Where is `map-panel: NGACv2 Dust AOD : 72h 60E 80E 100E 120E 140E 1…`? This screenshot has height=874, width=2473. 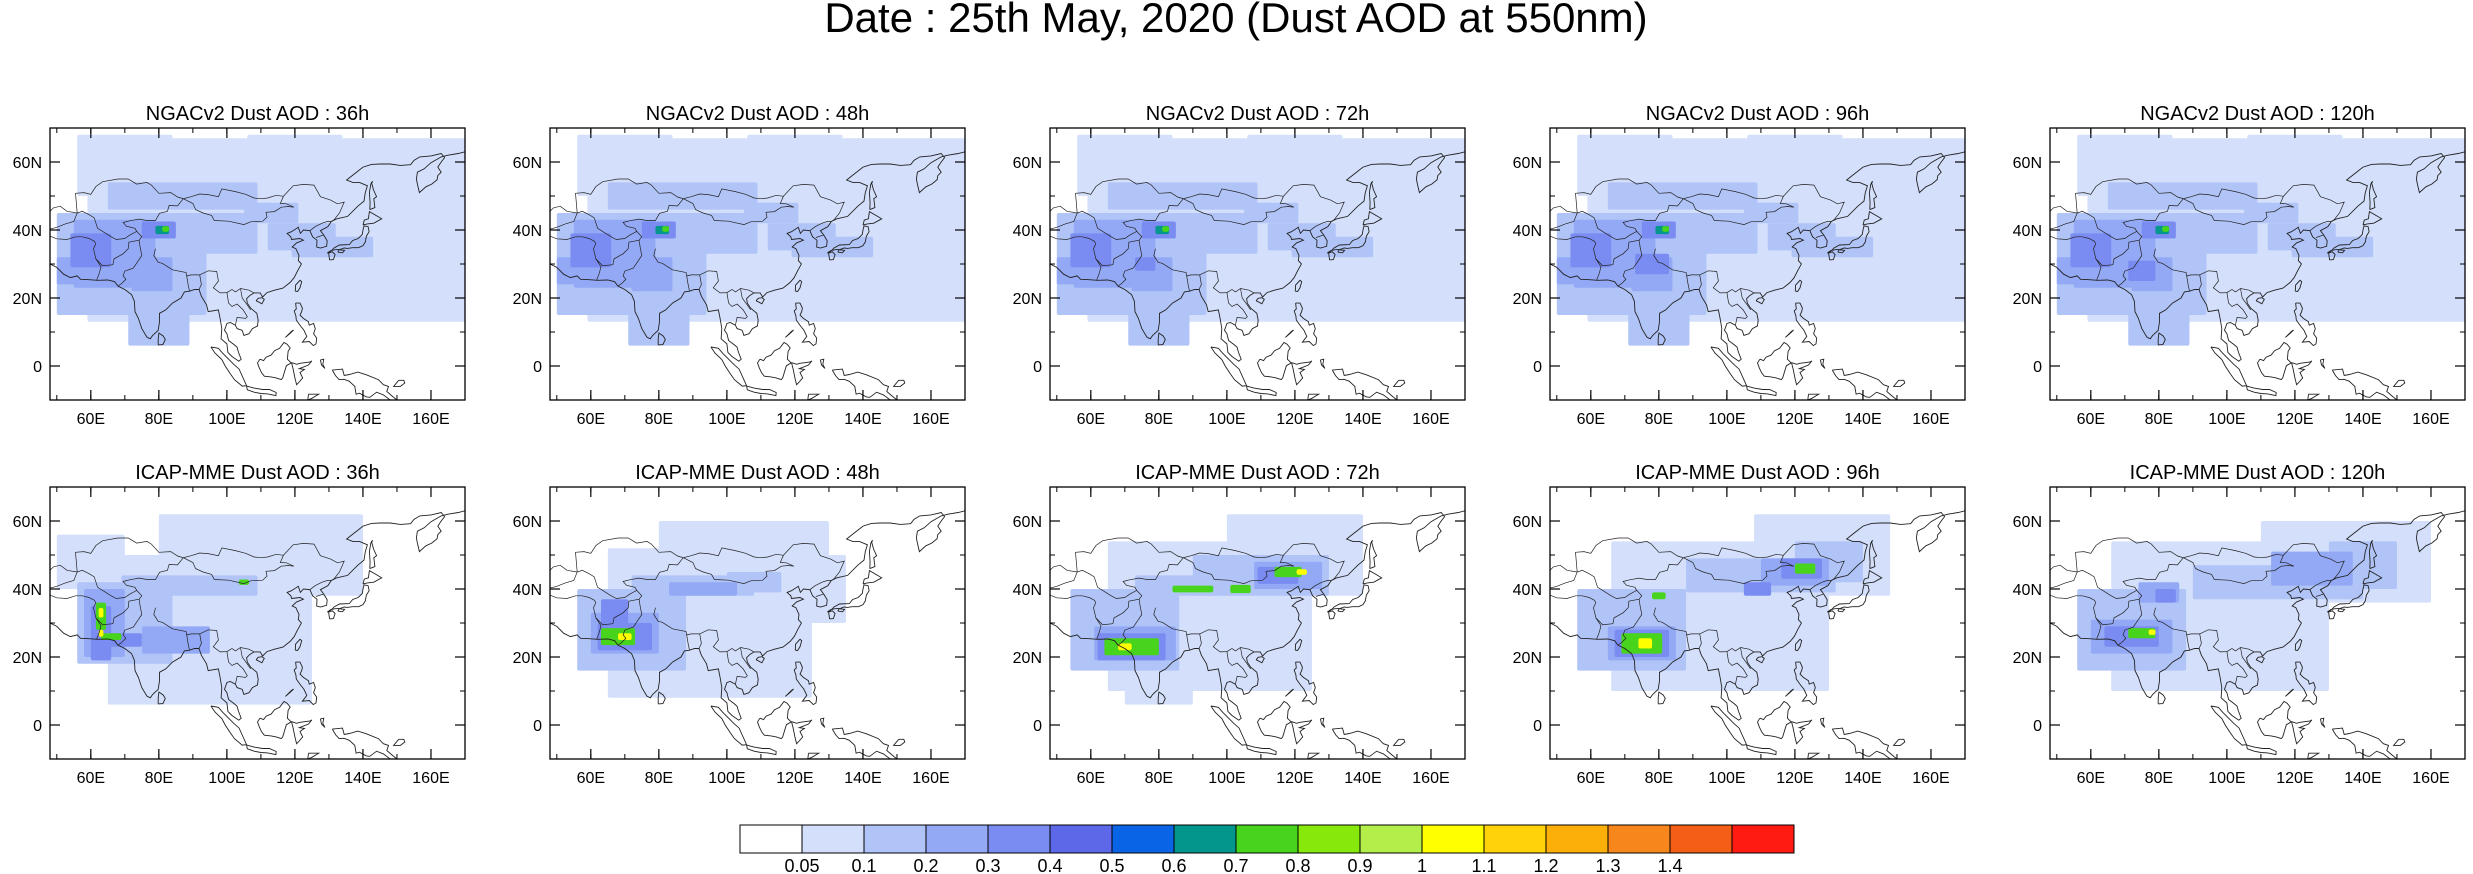
map-panel: NGACv2 Dust AOD : 72h 60E 80E 100E 120E 140E 1… is located at coordinates (1239, 265).